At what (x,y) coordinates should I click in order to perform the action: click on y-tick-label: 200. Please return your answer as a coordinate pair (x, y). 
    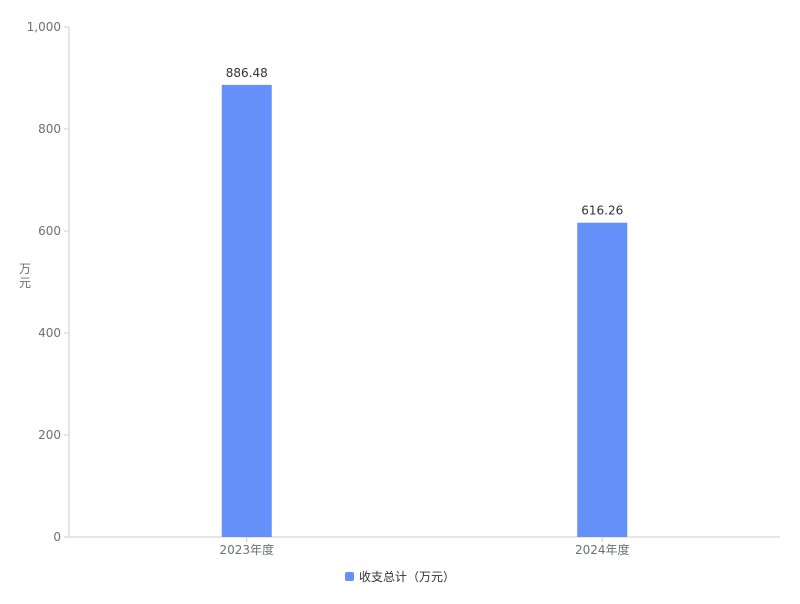
    Looking at the image, I should click on (49, 435).